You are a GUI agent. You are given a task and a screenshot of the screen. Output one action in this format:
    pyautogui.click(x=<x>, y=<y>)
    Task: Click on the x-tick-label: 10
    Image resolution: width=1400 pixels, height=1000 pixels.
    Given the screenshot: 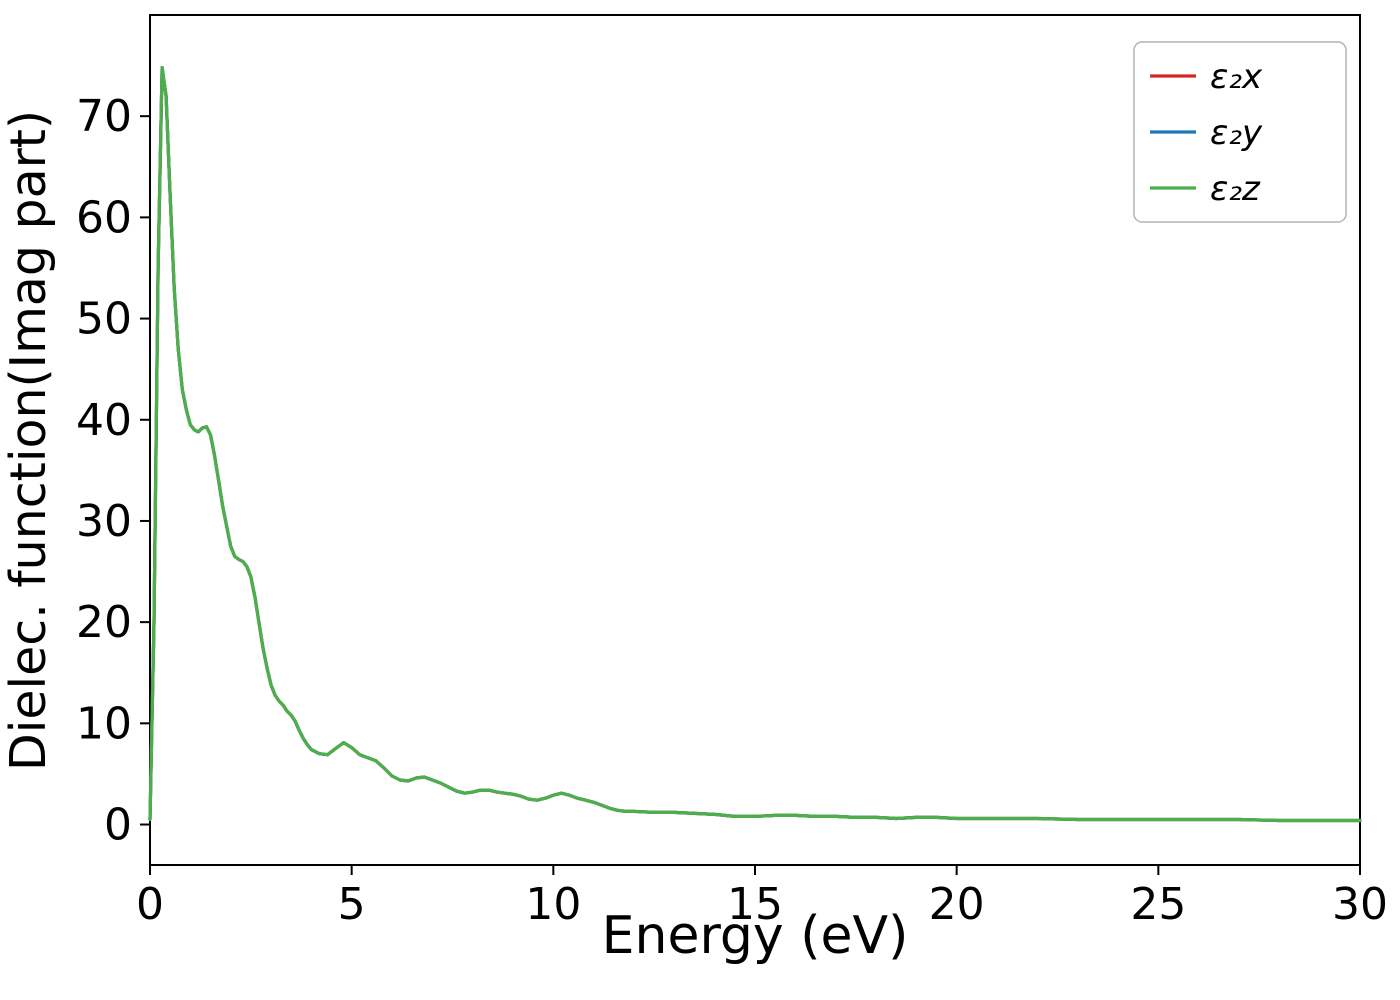 What is the action you would take?
    pyautogui.click(x=553, y=904)
    